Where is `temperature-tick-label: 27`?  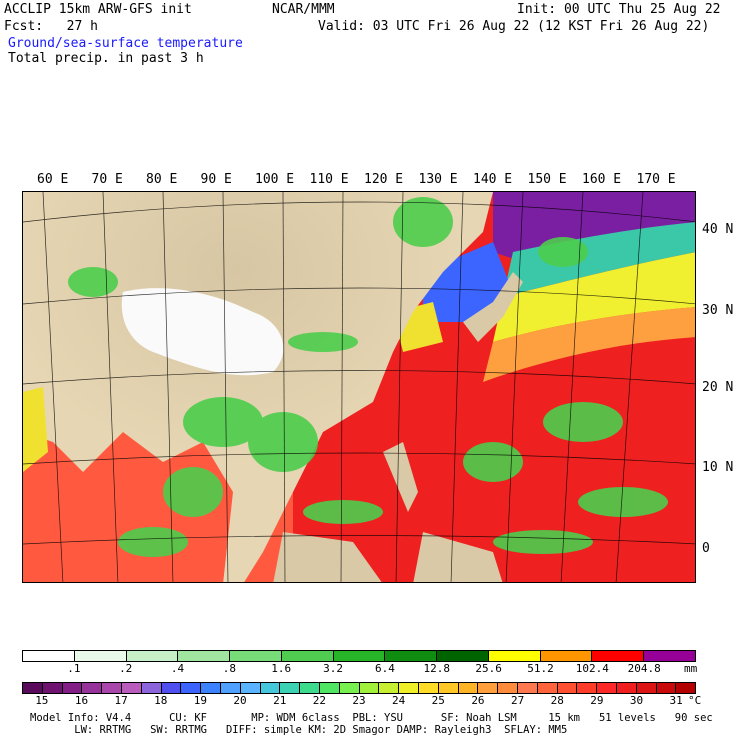 temperature-tick-label: 27 is located at coordinates (517, 700).